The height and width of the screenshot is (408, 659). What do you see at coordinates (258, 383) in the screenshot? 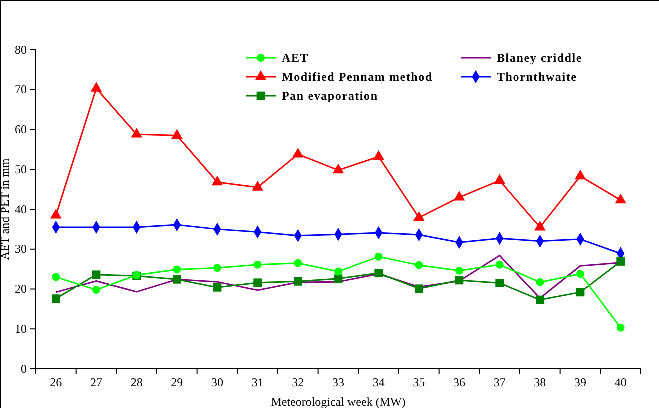
I see `x-tick-label: 31` at bounding box center [258, 383].